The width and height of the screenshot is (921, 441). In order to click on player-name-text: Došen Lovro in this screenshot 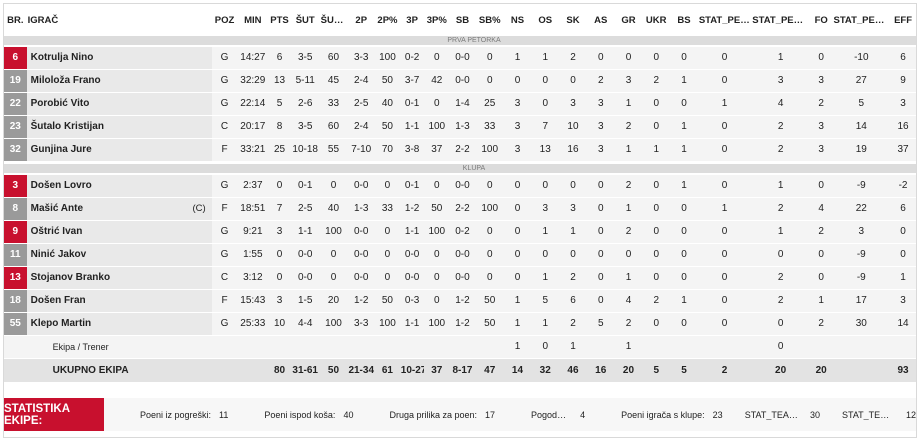, I will do `click(61, 185)`.